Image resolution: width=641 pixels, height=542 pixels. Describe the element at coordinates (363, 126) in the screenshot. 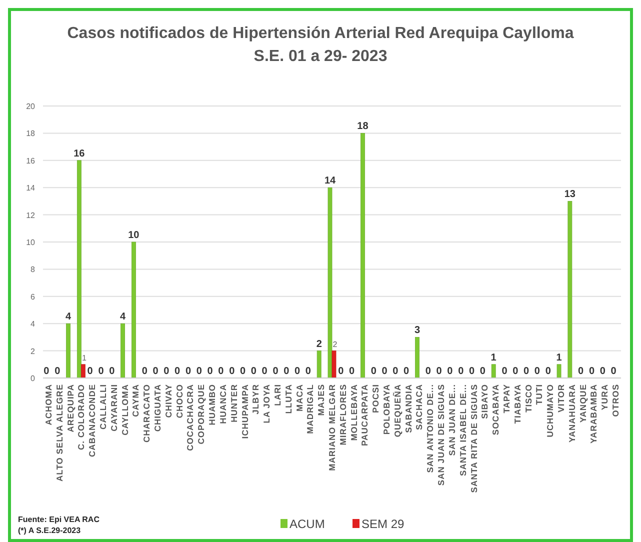

I see `data-label: 18` at that location.